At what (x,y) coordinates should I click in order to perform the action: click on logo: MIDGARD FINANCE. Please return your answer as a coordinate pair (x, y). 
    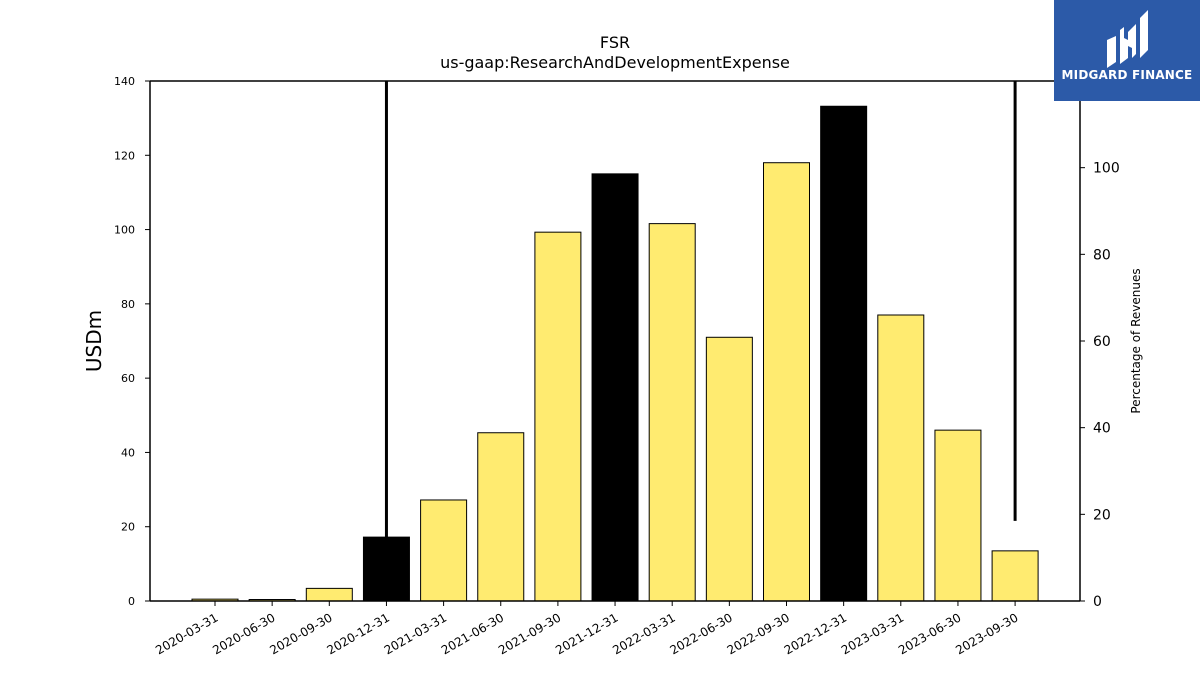
    Looking at the image, I should click on (1127, 50).